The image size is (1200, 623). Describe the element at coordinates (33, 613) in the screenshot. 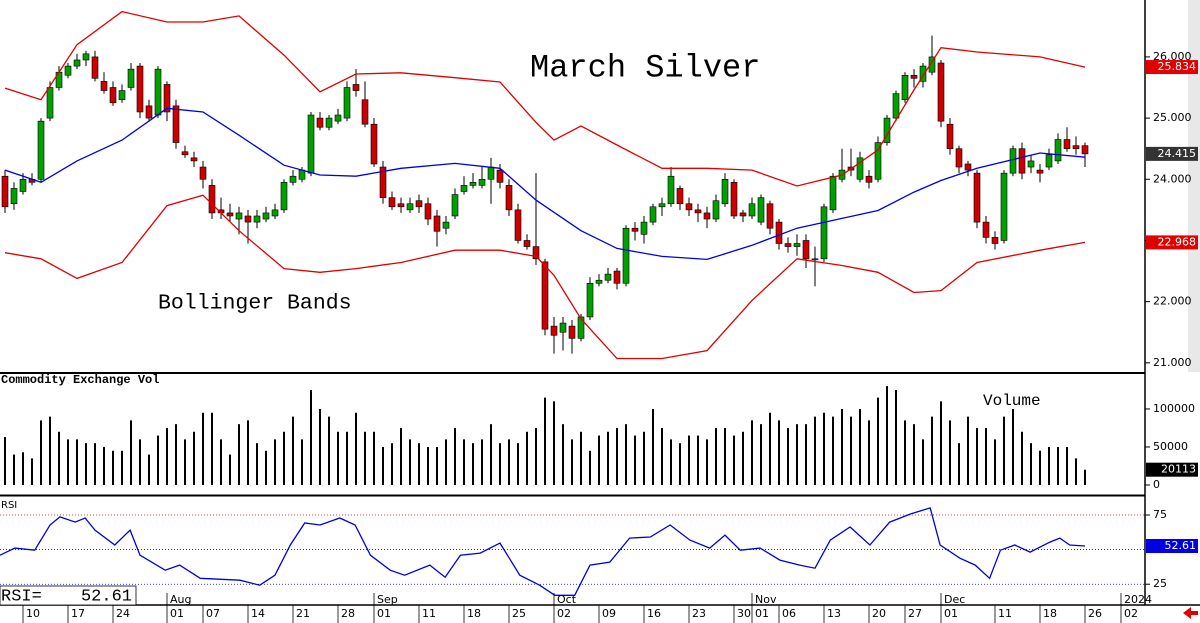

I see `x-tick-label: 10` at that location.